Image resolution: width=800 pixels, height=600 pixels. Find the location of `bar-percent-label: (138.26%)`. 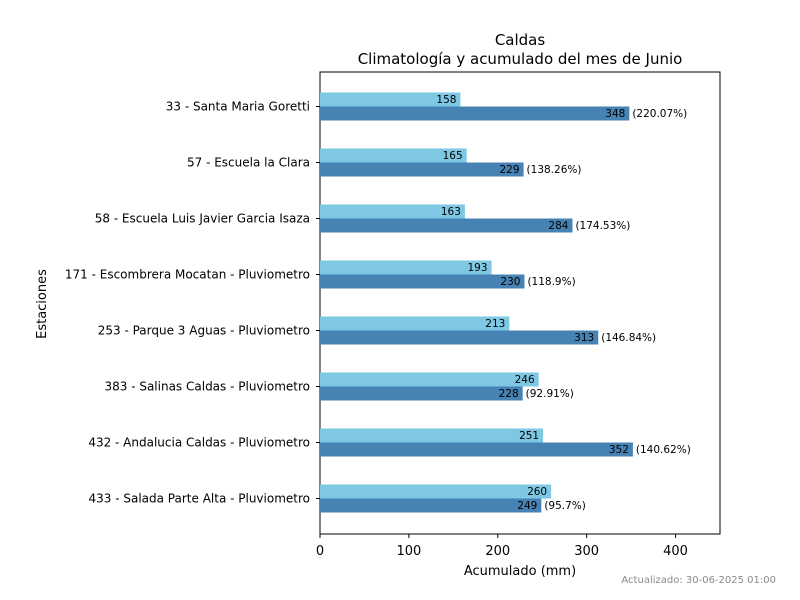

bar-percent-label: (138.26%) is located at coordinates (554, 170).